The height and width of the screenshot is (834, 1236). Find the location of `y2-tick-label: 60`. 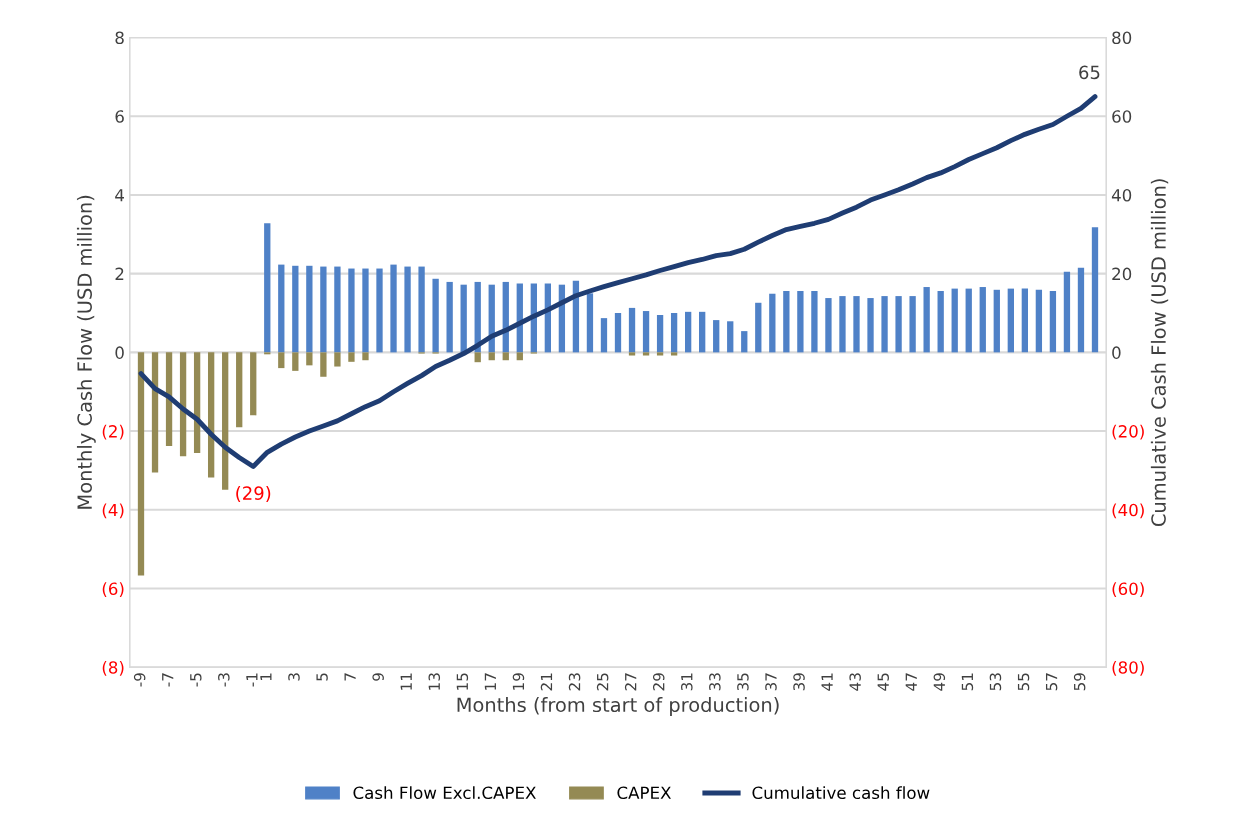

y2-tick-label: 60 is located at coordinates (1122, 116).